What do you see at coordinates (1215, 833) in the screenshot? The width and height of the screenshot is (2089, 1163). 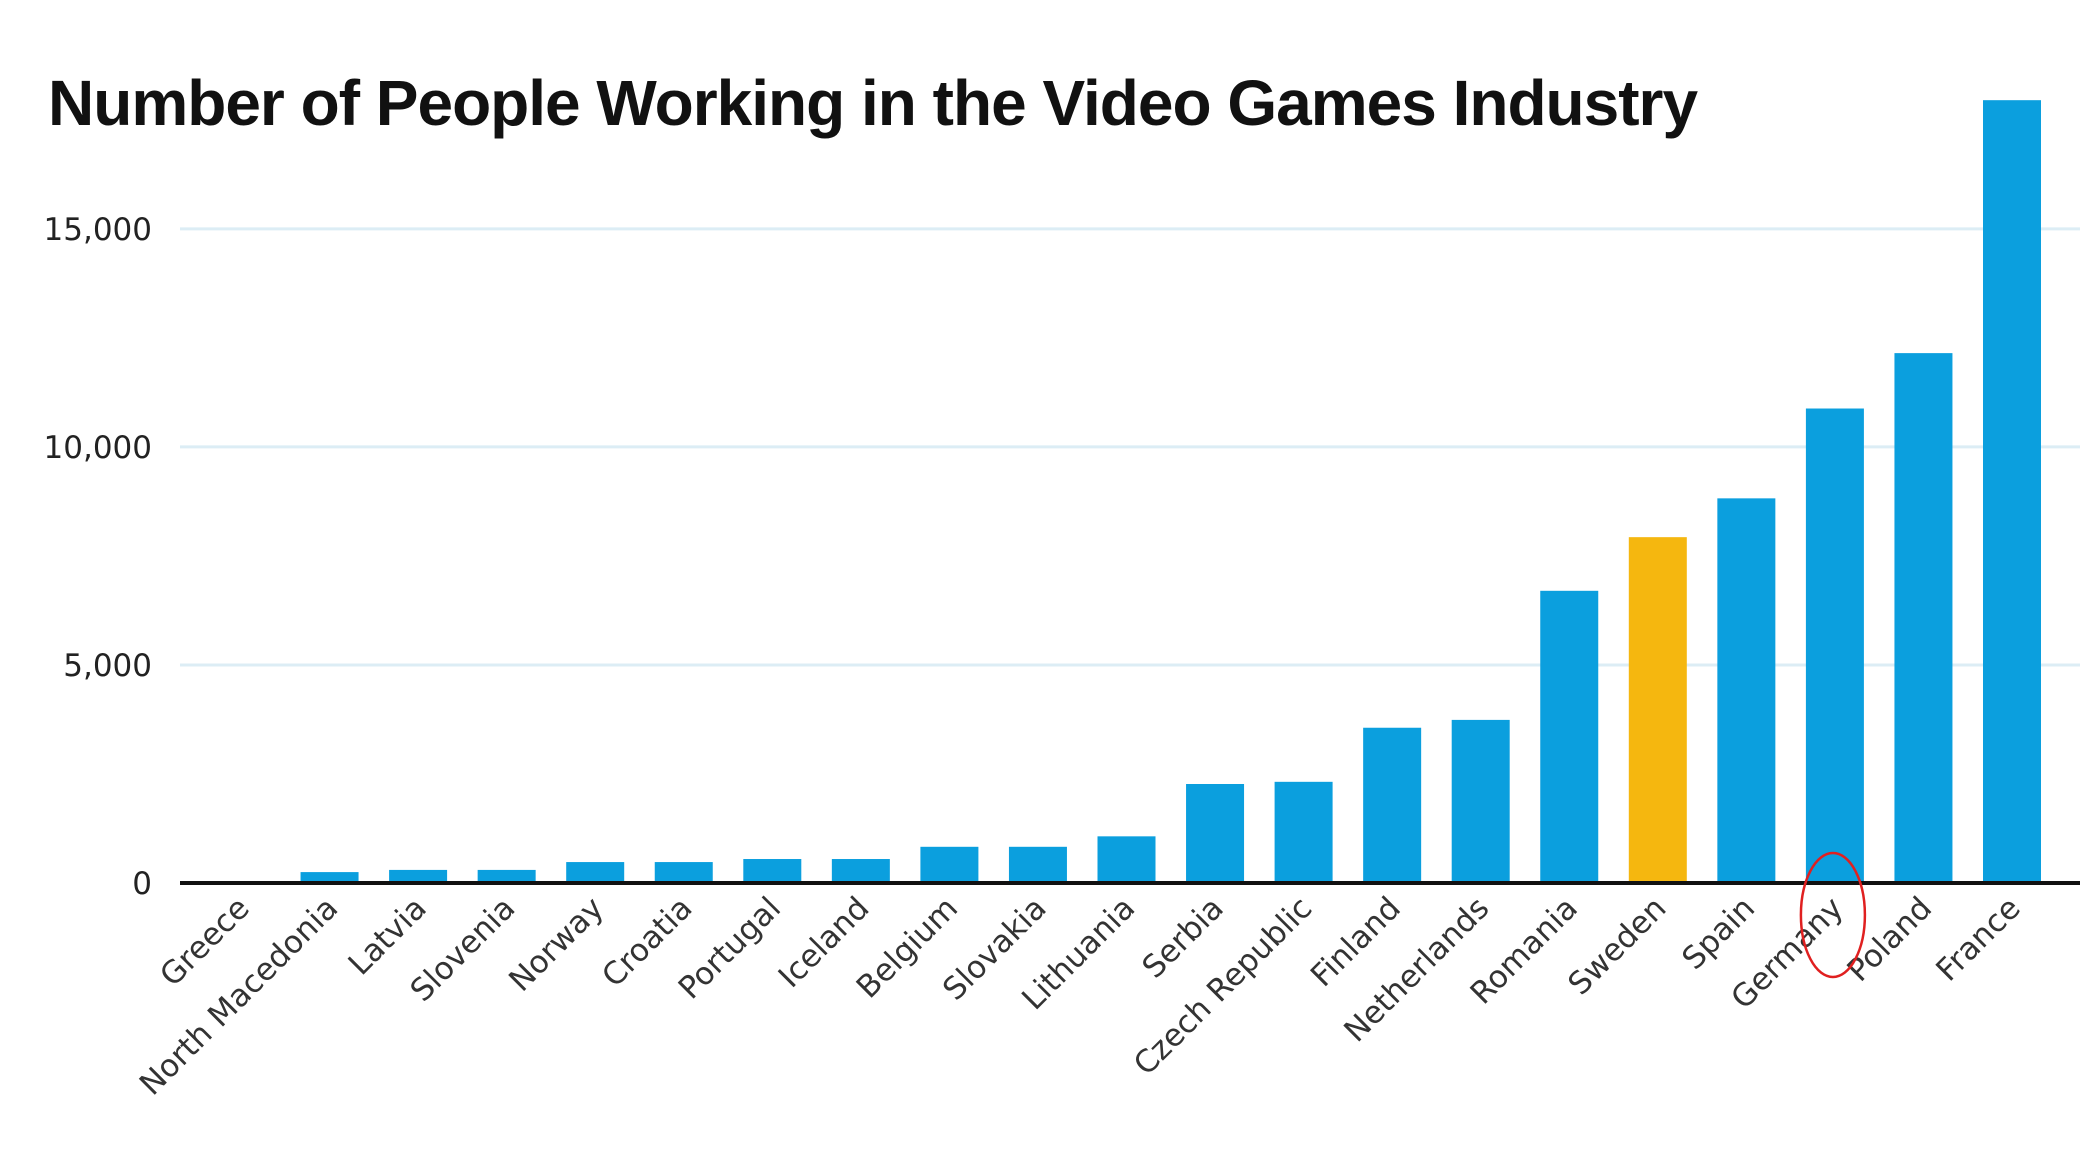 I see `bar-serbia` at bounding box center [1215, 833].